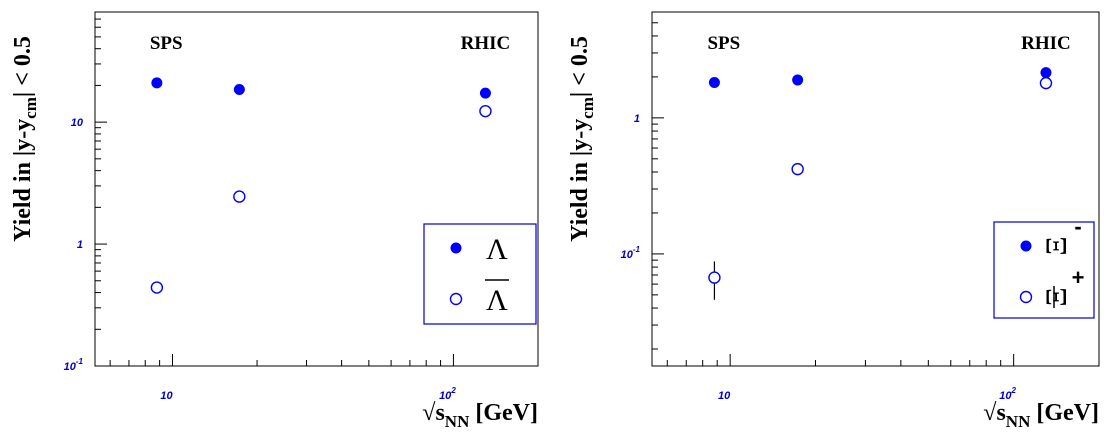 This screenshot has height=444, width=1110. I want to click on legend-charge: -, so click(1077, 226).